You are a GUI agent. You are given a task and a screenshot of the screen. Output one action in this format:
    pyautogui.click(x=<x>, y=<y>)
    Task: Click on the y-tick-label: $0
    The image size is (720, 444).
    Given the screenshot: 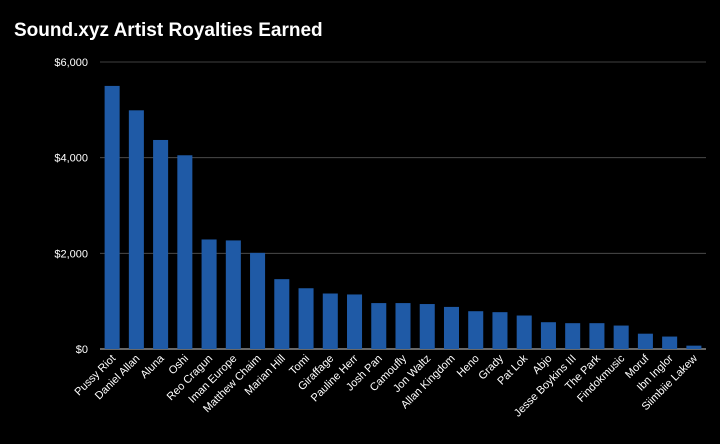 What is the action you would take?
    pyautogui.click(x=82, y=350)
    